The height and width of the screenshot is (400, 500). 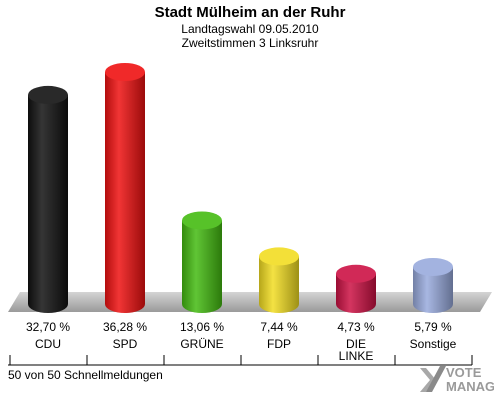 I want to click on bar-body-grüne, so click(x=202, y=266).